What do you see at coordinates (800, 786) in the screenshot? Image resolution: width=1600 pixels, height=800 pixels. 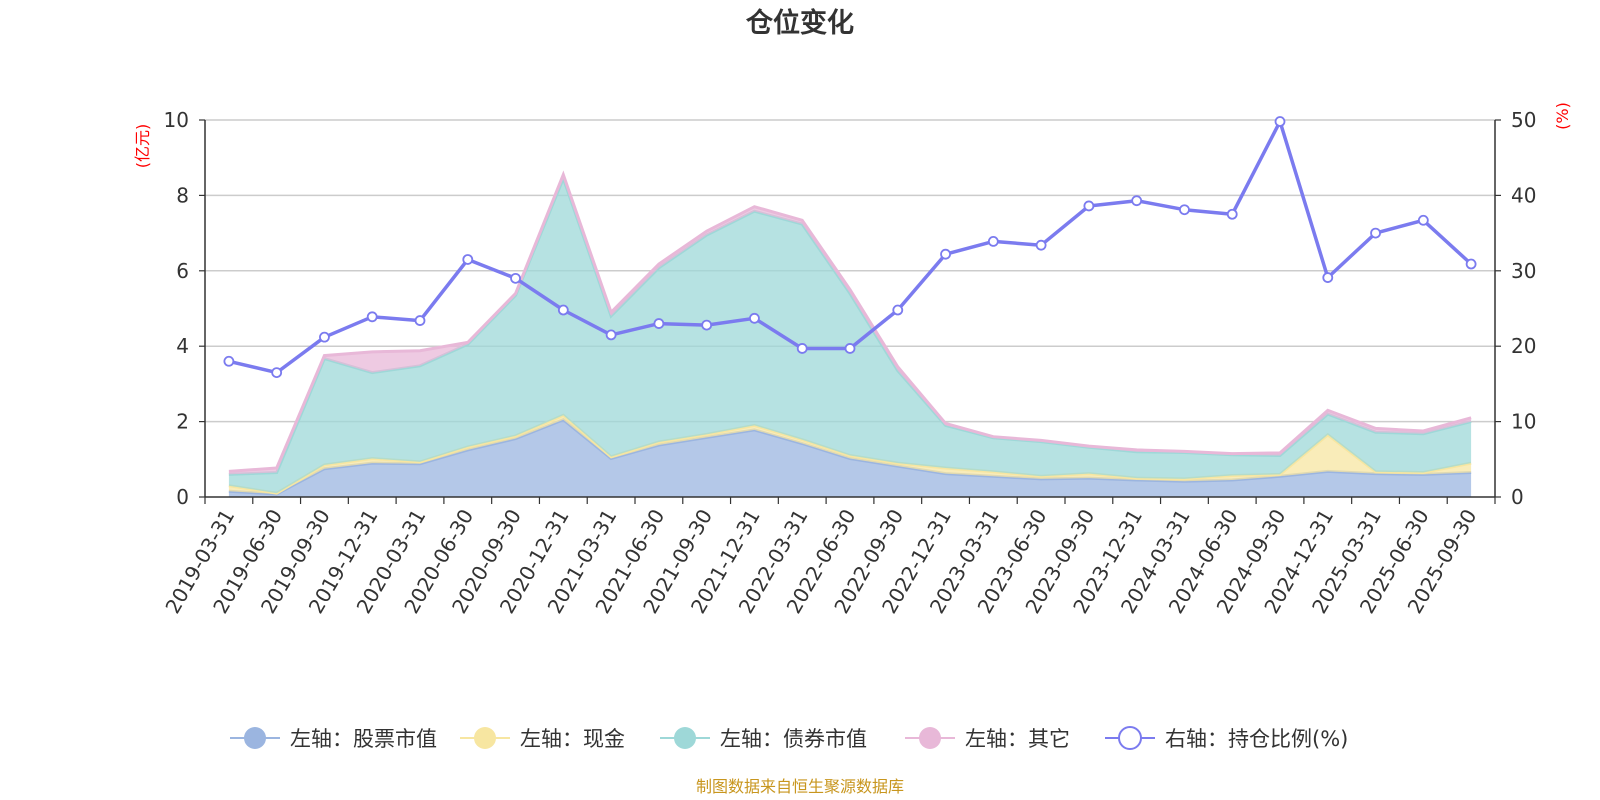 I see `source-note: 制图数据来自恒生聚源数据库` at bounding box center [800, 786].